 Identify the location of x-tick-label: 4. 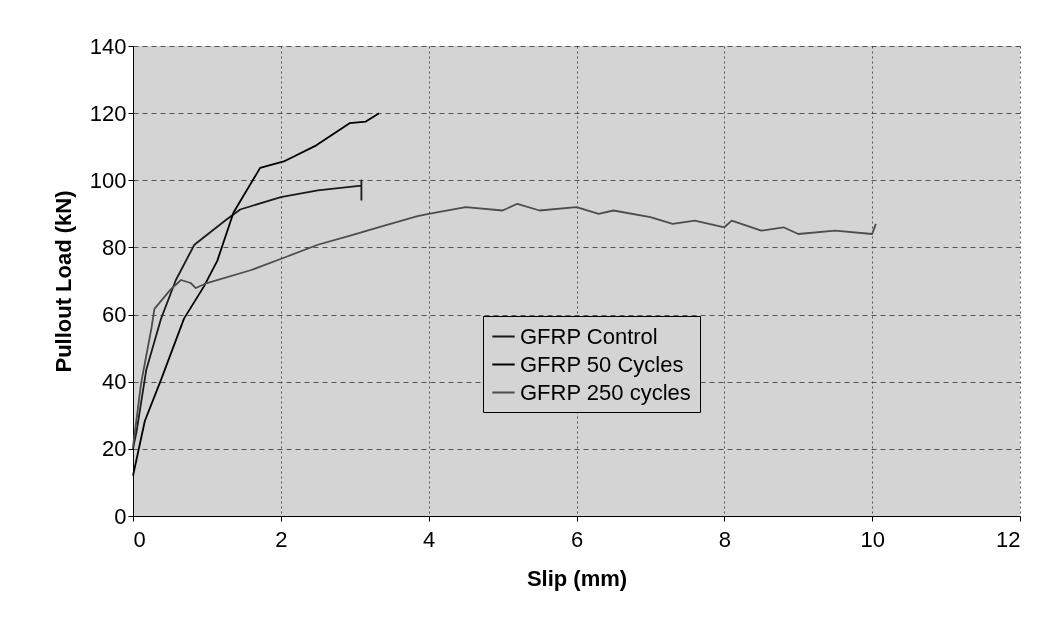
(429, 539).